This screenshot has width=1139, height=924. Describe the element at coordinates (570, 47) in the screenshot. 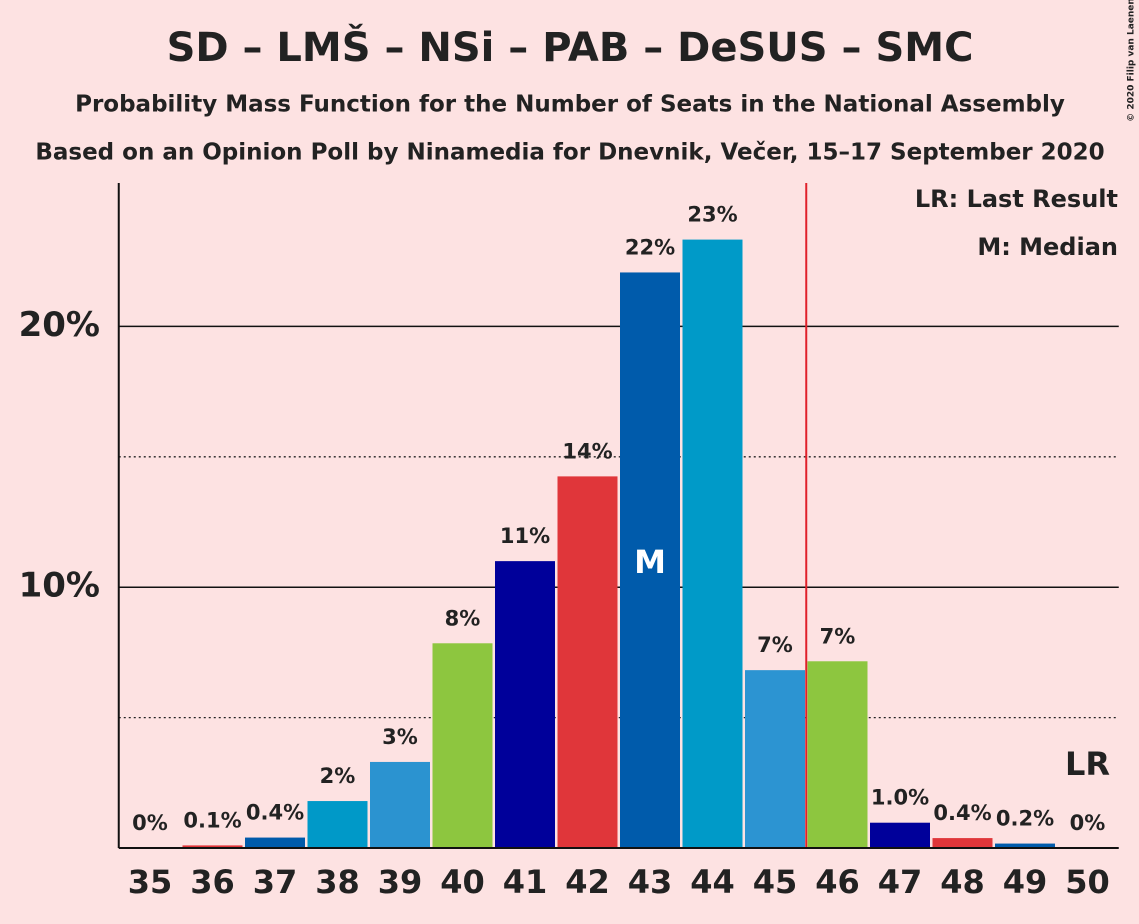

I see `chart-title: SD – LMŠ – NSi – PAB – DeSUS – SMC` at that location.